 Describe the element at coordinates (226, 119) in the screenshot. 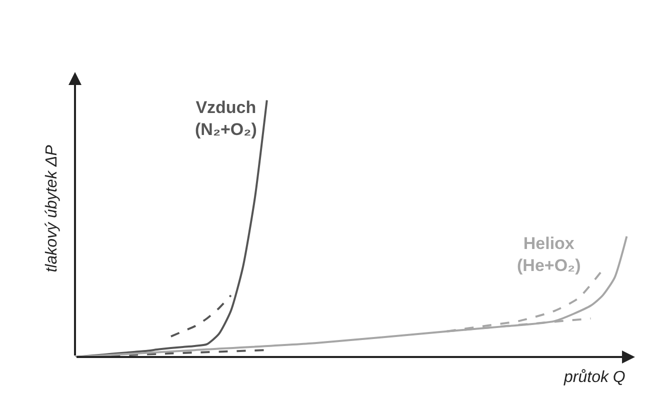

I see `series-label: Vzduch (N₂+O₂)` at that location.